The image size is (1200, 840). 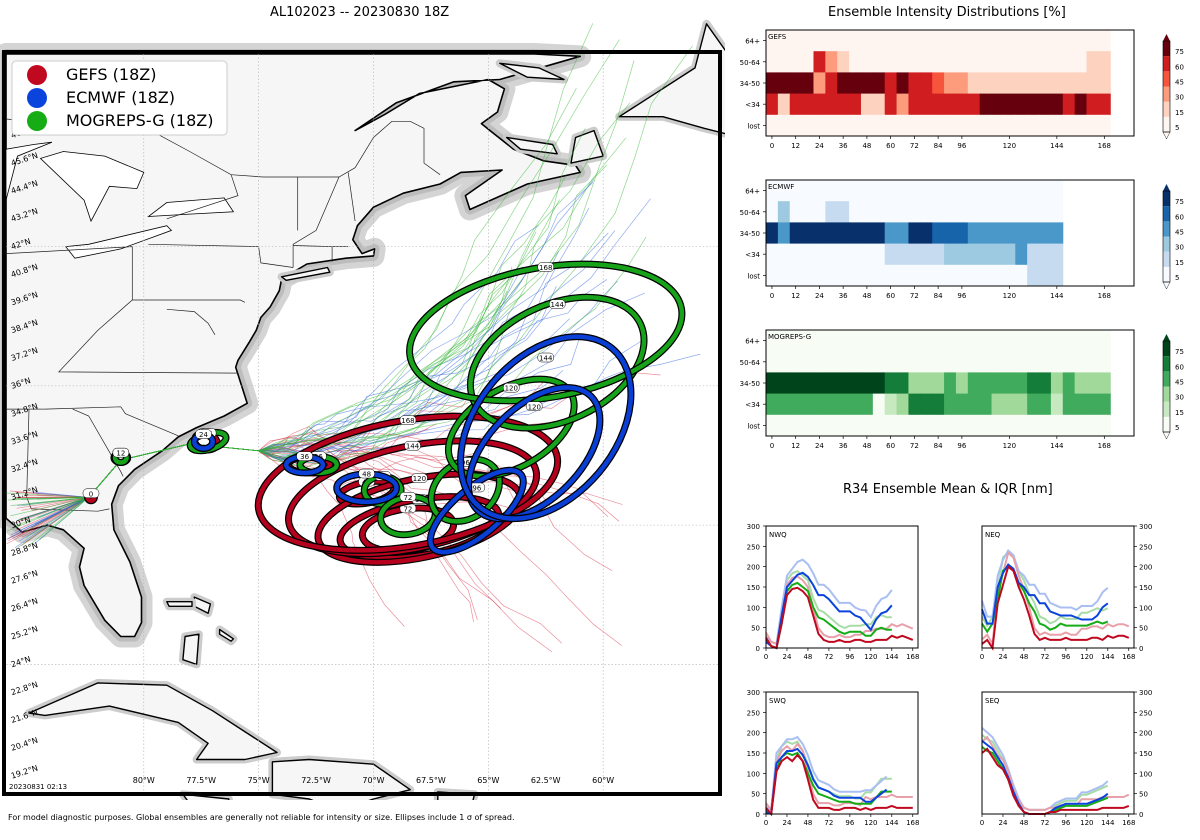 I want to click on ecmwf-ellipse-hour: 48, so click(x=366, y=475).